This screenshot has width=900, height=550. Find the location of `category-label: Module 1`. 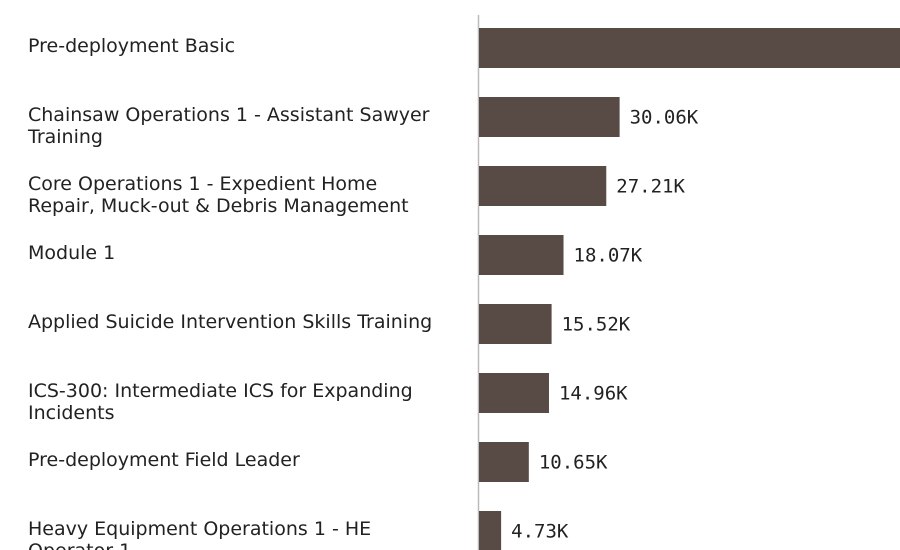

category-label: Module 1 is located at coordinates (72, 253).